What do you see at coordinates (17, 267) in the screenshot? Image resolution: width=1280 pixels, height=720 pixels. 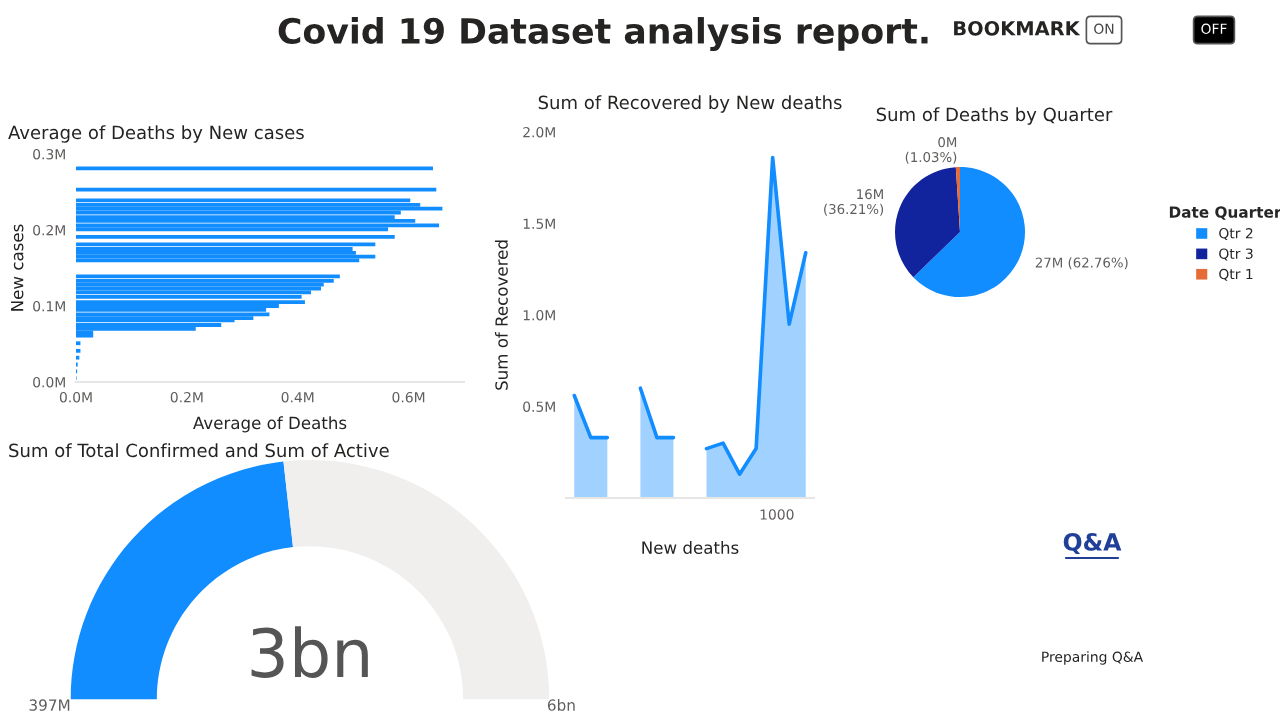 I see `y-axis-title: New cases` at bounding box center [17, 267].